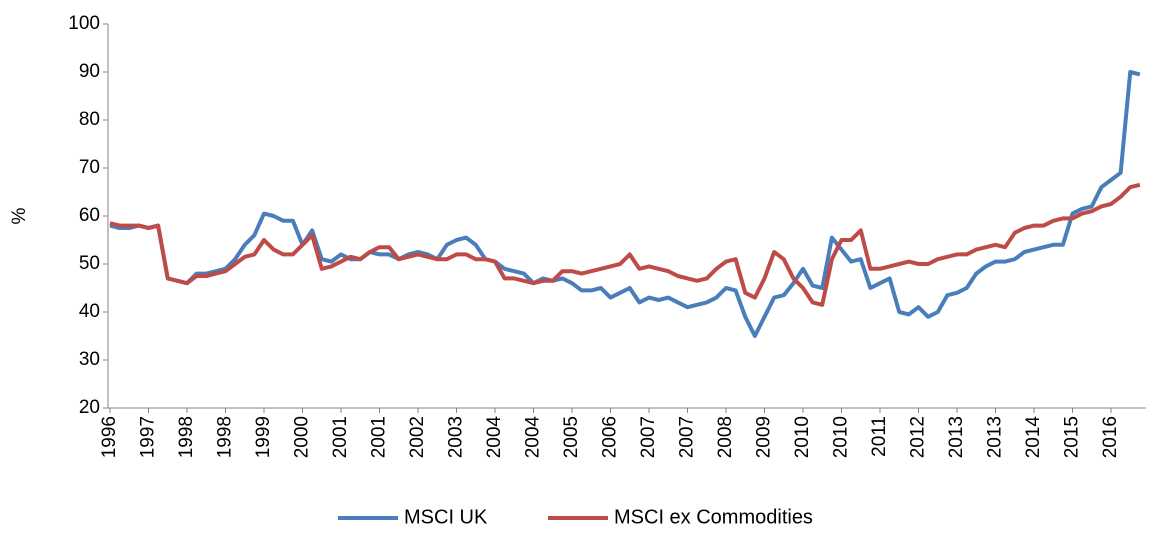  What do you see at coordinates (89, 407) in the screenshot?
I see `y-tick-label: 20` at bounding box center [89, 407].